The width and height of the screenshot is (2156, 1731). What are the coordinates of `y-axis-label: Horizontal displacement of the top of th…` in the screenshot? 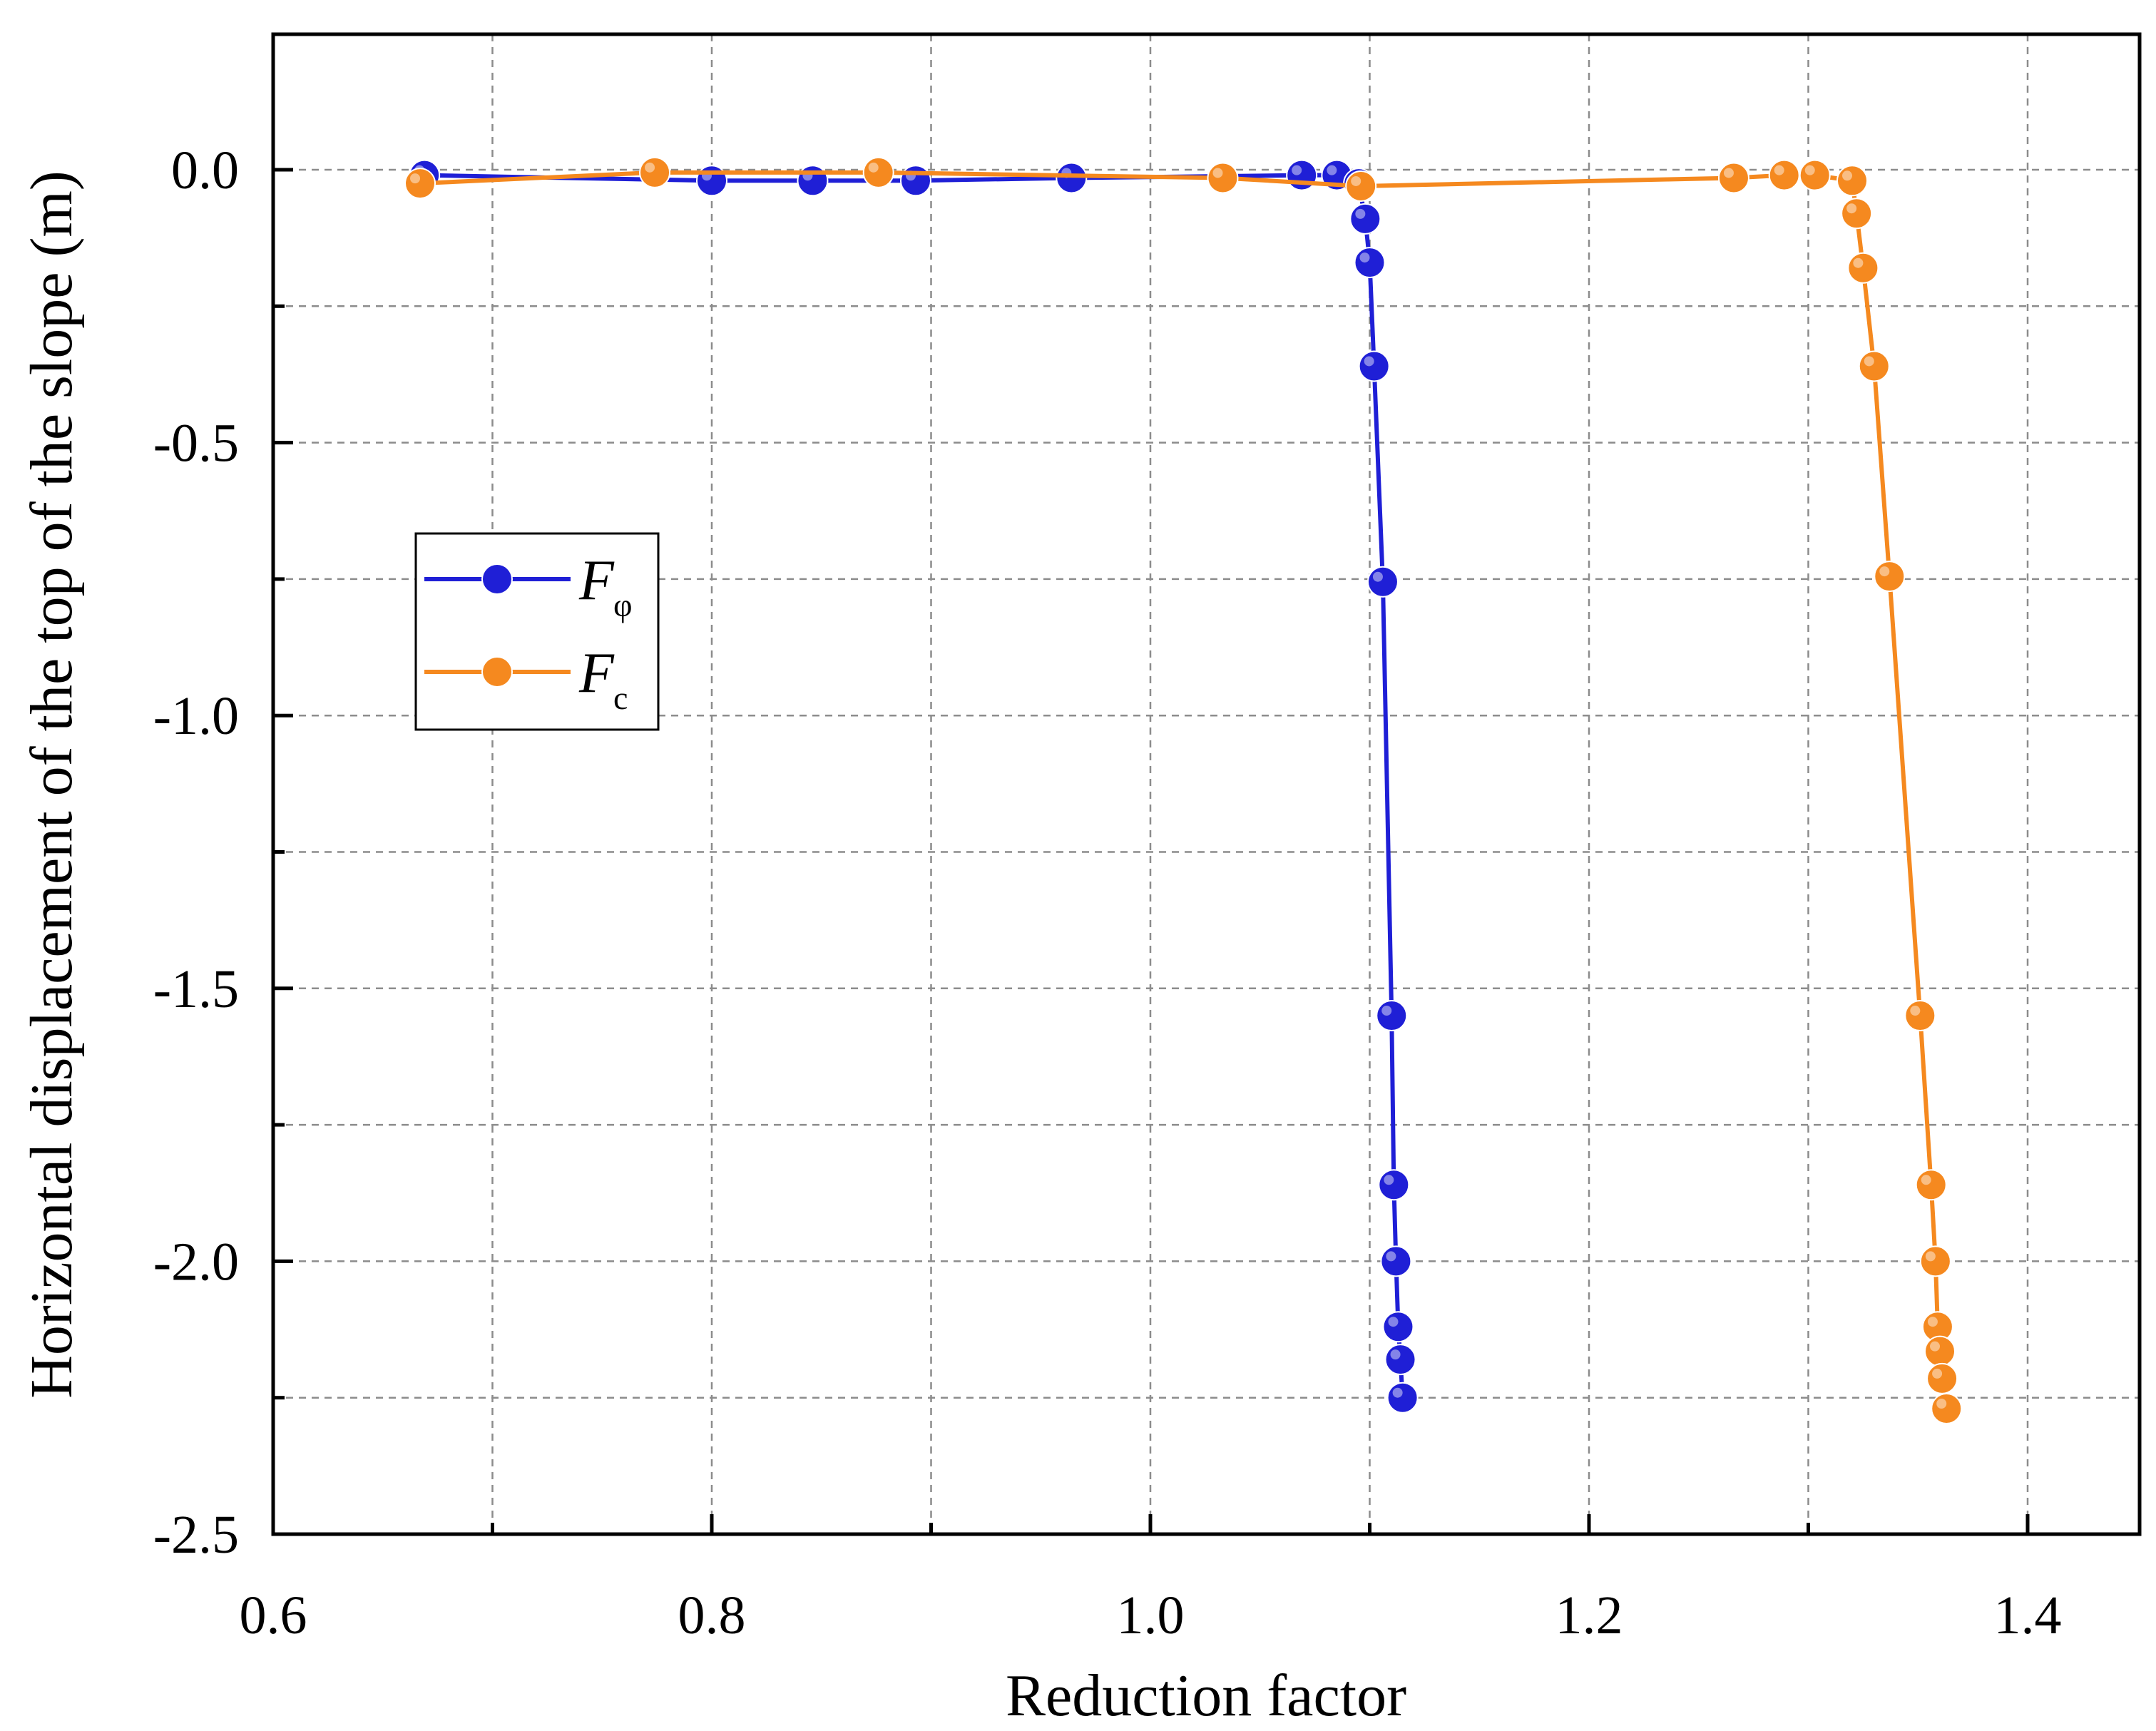 It's located at (52, 784).